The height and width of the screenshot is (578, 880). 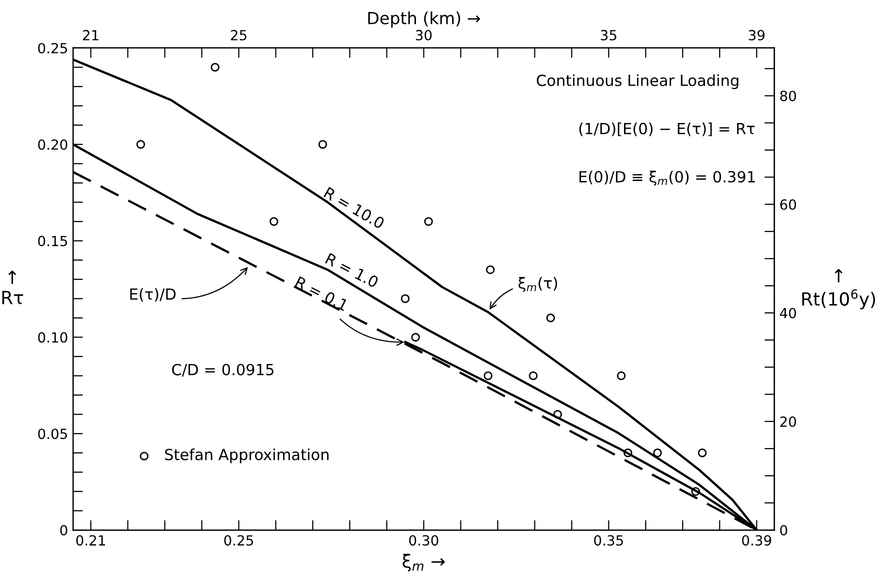 I want to click on x2-tick-label: 25, so click(x=238, y=35).